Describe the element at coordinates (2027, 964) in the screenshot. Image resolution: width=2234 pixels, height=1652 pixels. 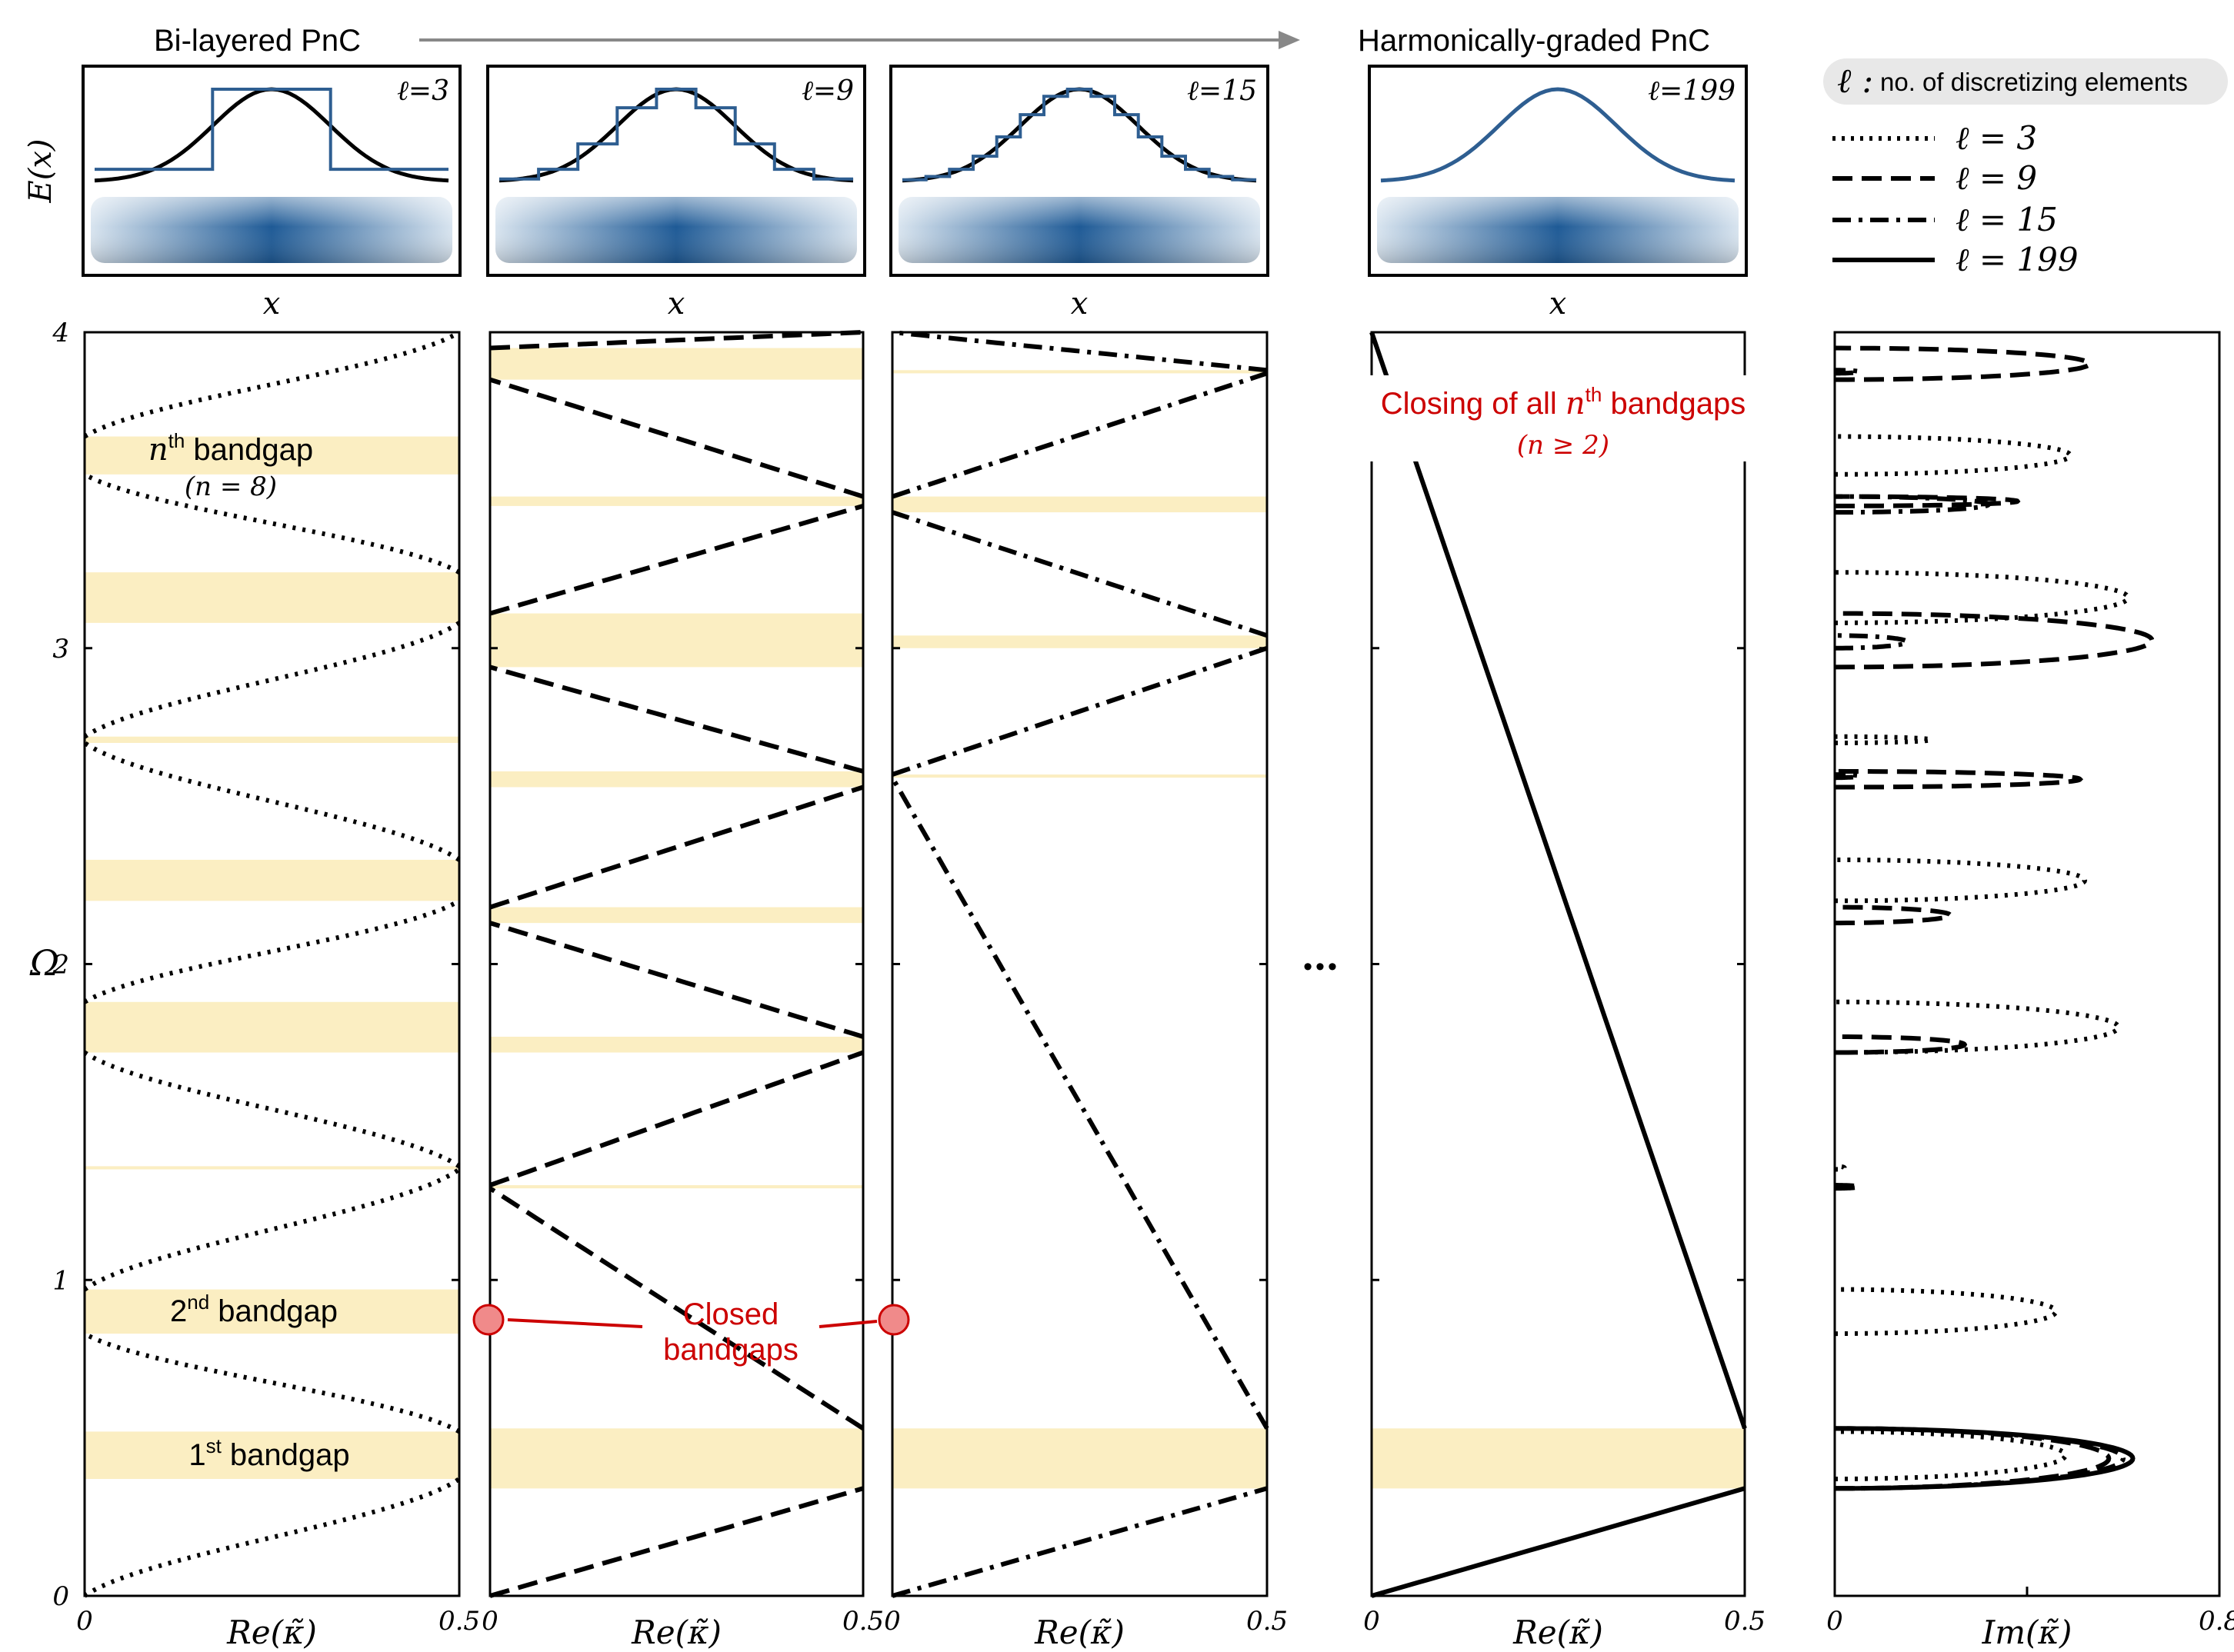
I see `imag-frame` at that location.